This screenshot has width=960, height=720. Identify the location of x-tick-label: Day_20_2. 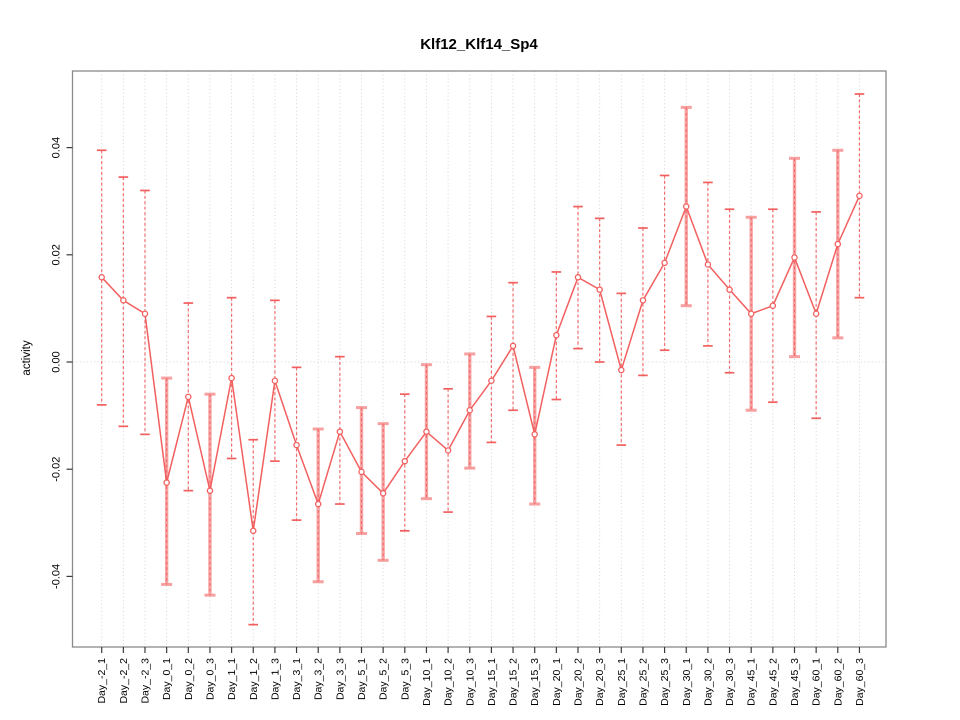
(579, 682).